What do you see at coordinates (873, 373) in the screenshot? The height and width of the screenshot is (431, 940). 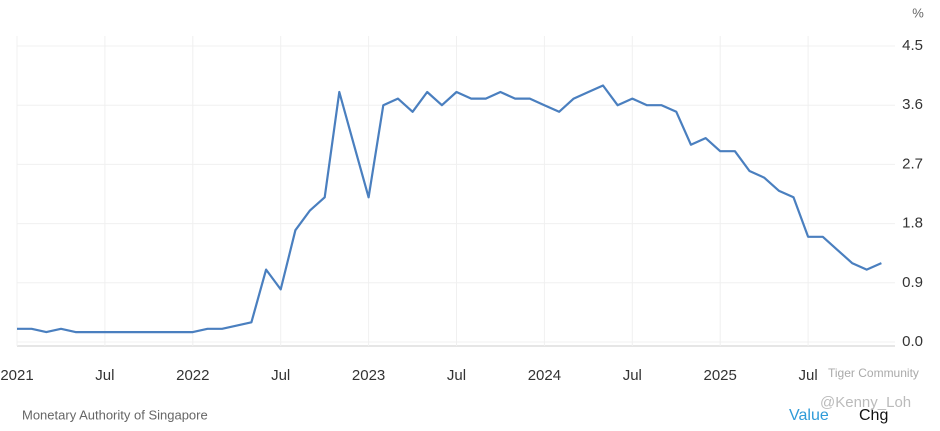 I see `watermark: Tiger Community` at bounding box center [873, 373].